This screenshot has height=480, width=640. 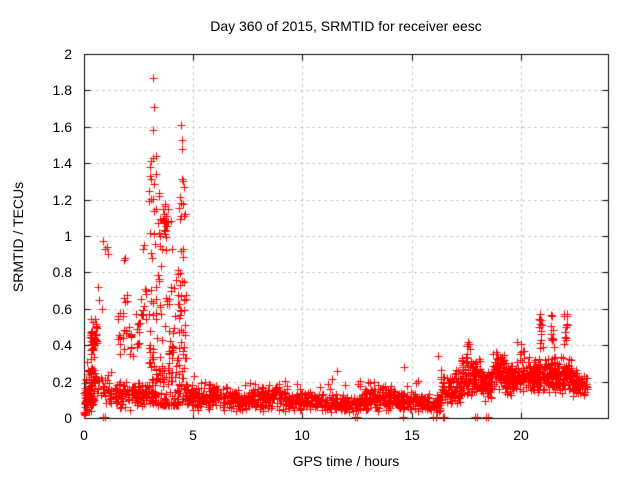 I want to click on x-axis-label: GPS time / hours, so click(x=346, y=461).